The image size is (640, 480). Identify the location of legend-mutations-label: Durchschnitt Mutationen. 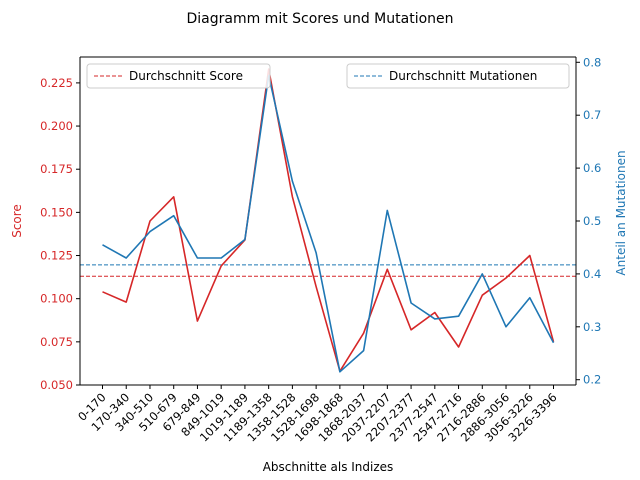
(463, 76).